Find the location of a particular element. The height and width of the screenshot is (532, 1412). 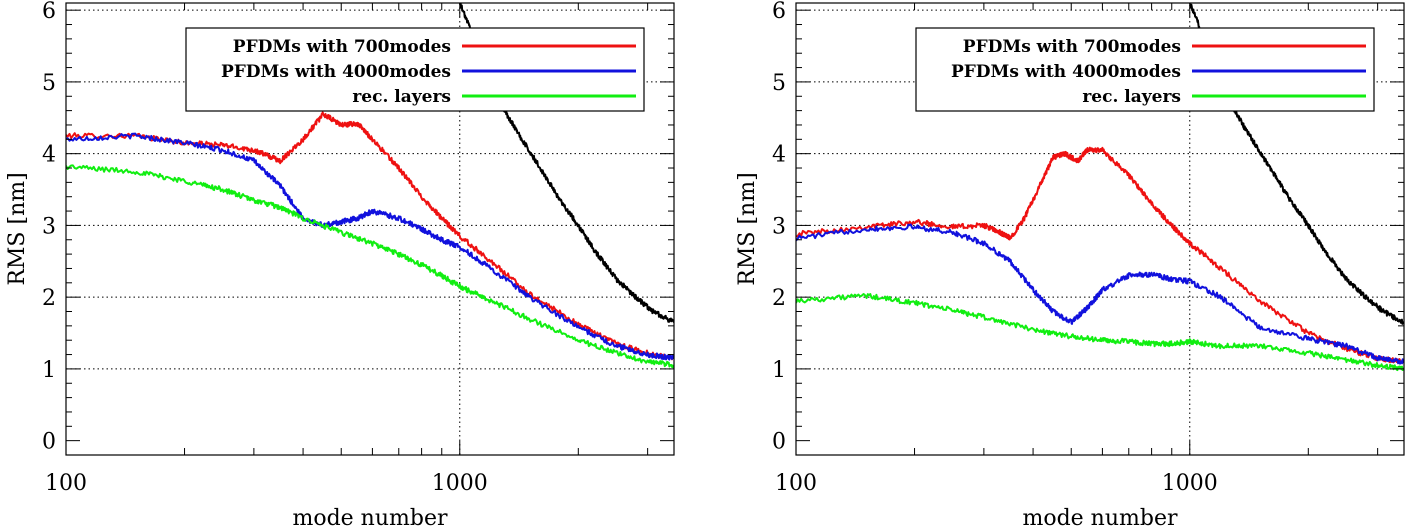

series-line-pfdms-with-4000modes is located at coordinates (1100, 294).